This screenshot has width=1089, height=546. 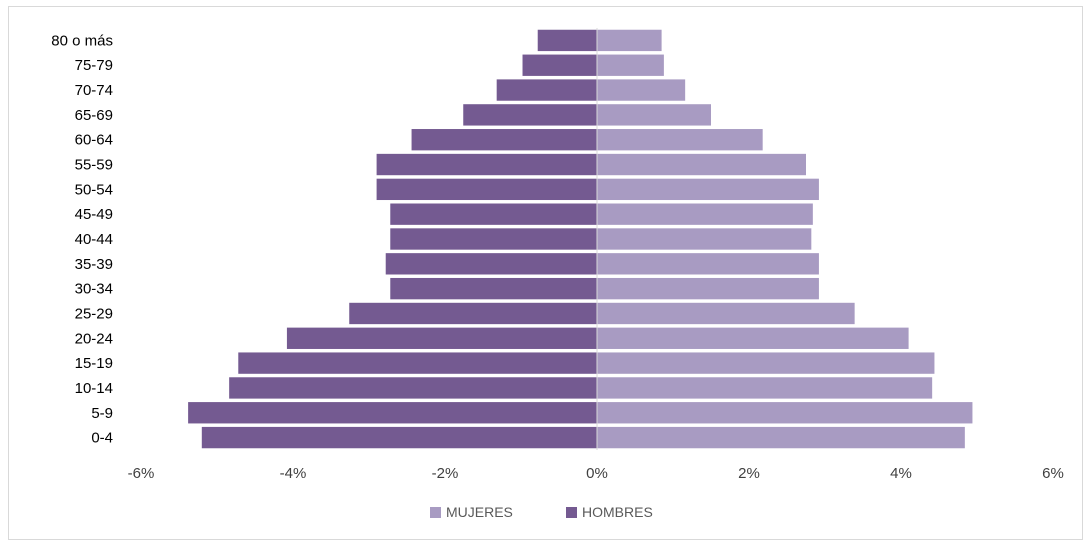 What do you see at coordinates (1053, 473) in the screenshot?
I see `x-tick-label: 6%` at bounding box center [1053, 473].